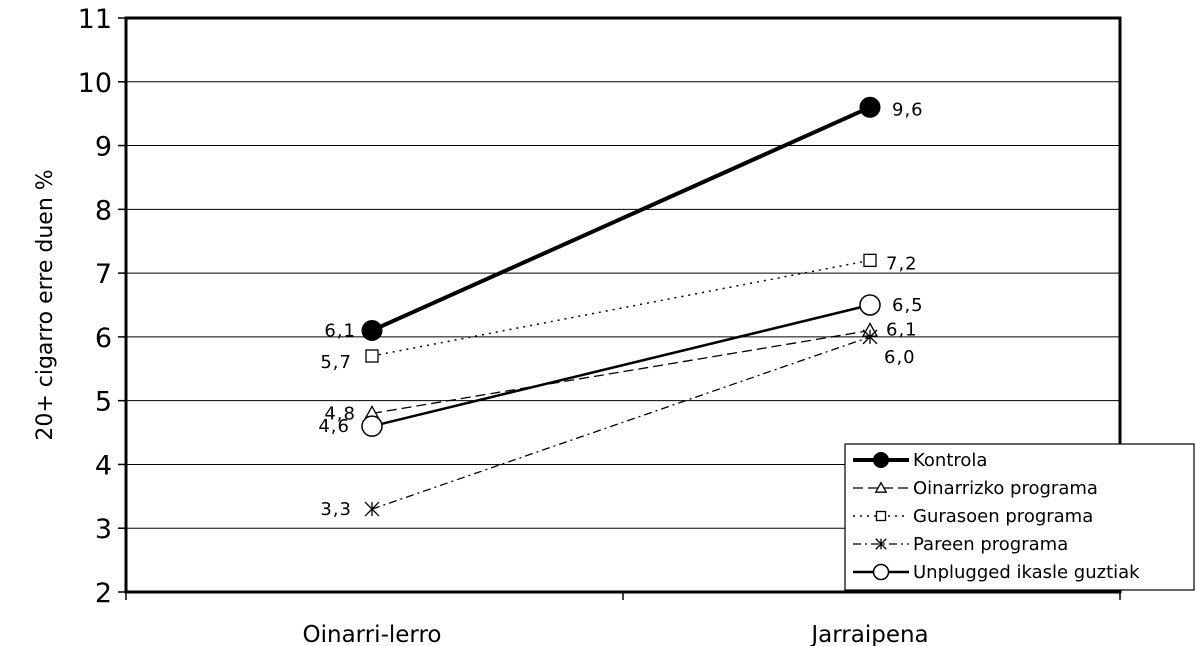  Describe the element at coordinates (103, 210) in the screenshot. I see `y-tick-label: 8` at that location.